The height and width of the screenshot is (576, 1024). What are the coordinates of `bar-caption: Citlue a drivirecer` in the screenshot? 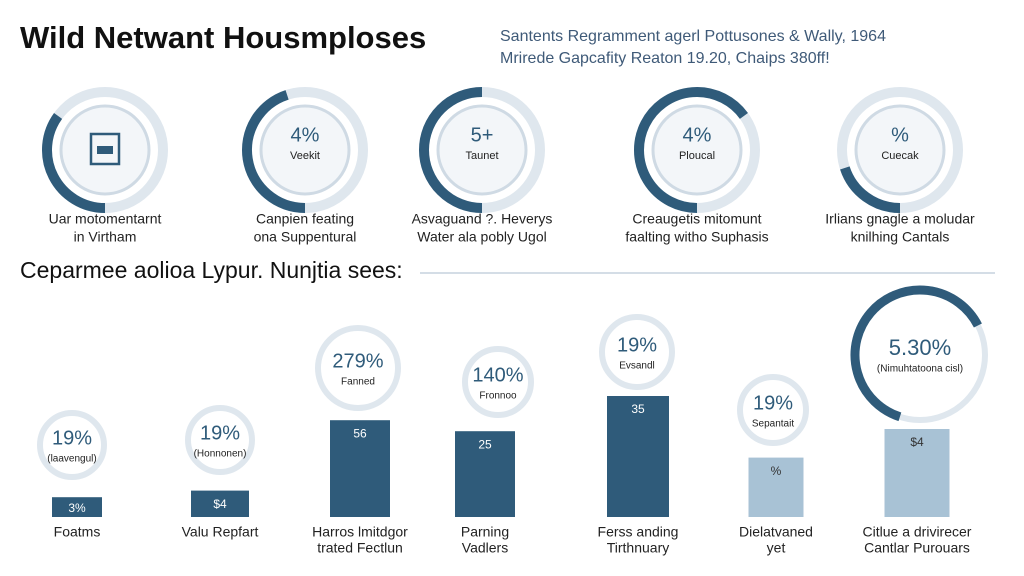 It's located at (917, 532).